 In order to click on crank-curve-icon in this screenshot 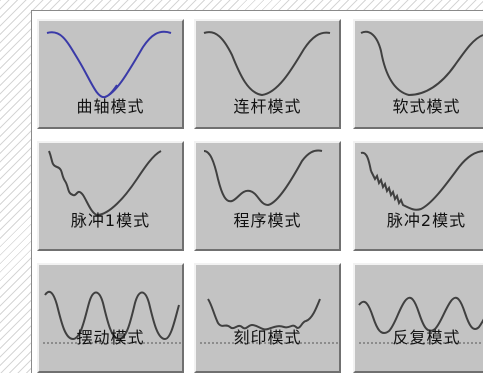, I will do `click(109, 64)`.